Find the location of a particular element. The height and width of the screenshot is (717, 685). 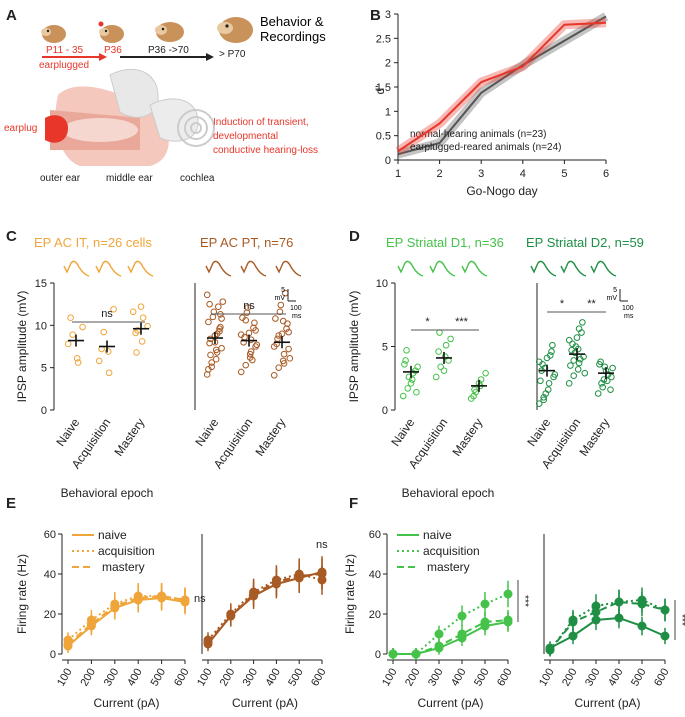

e2-sig-label: ns is located at coordinates (322, 545).